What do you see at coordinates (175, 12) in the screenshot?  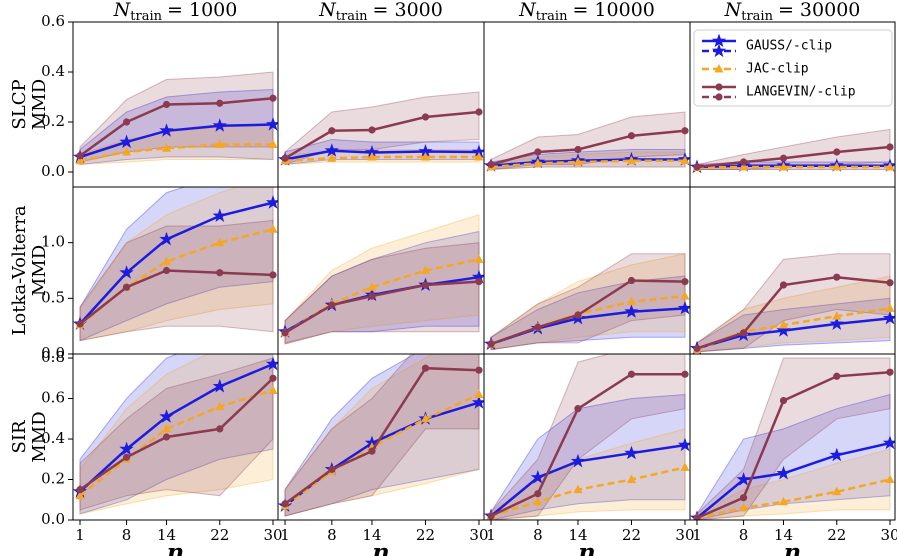 I see `panel-title: Ntrain = 1000` at bounding box center [175, 12].